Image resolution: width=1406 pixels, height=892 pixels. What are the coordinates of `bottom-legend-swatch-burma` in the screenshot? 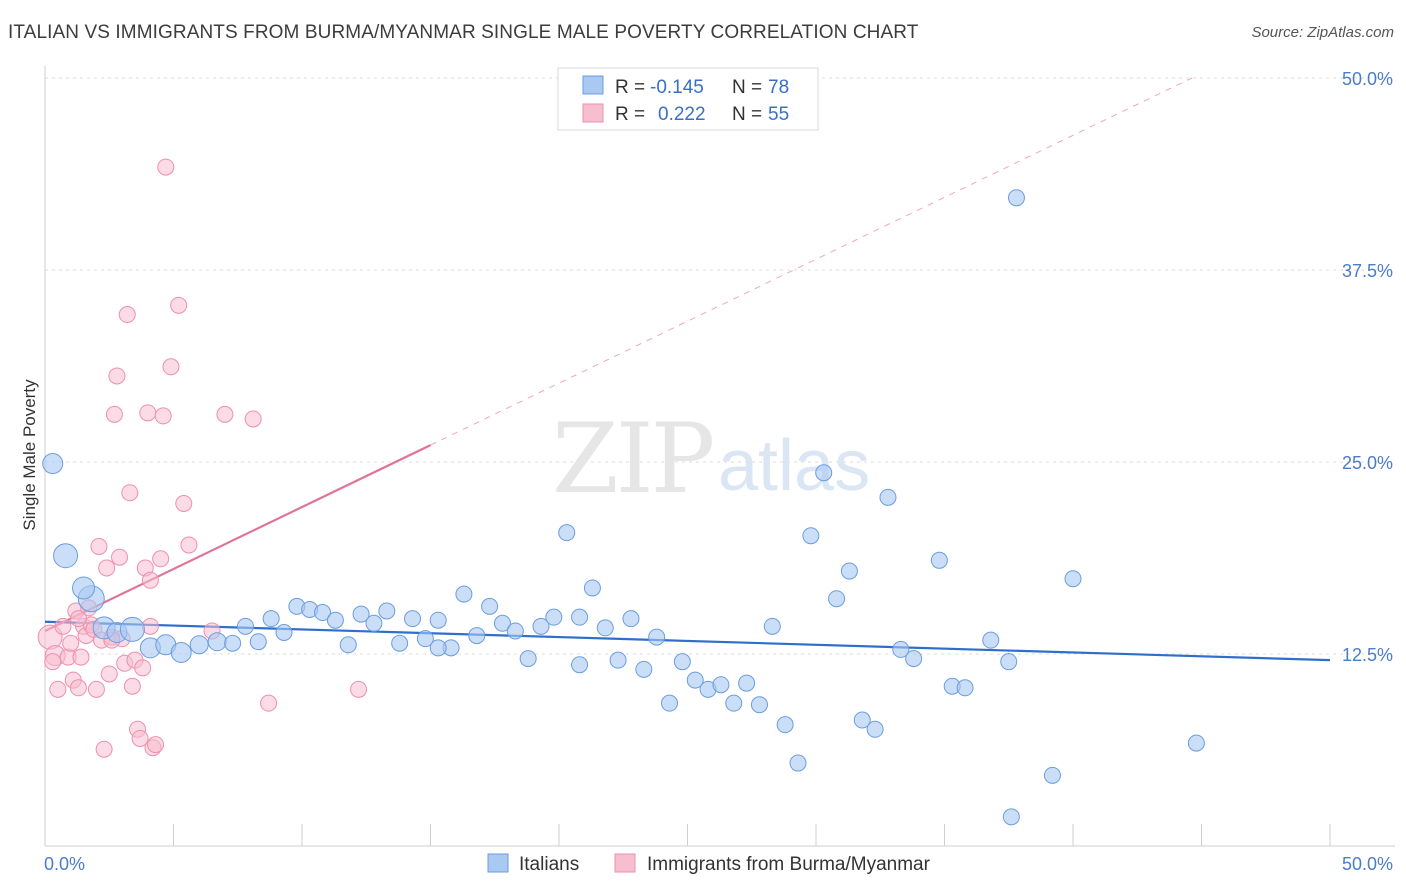 It's located at (625, 863).